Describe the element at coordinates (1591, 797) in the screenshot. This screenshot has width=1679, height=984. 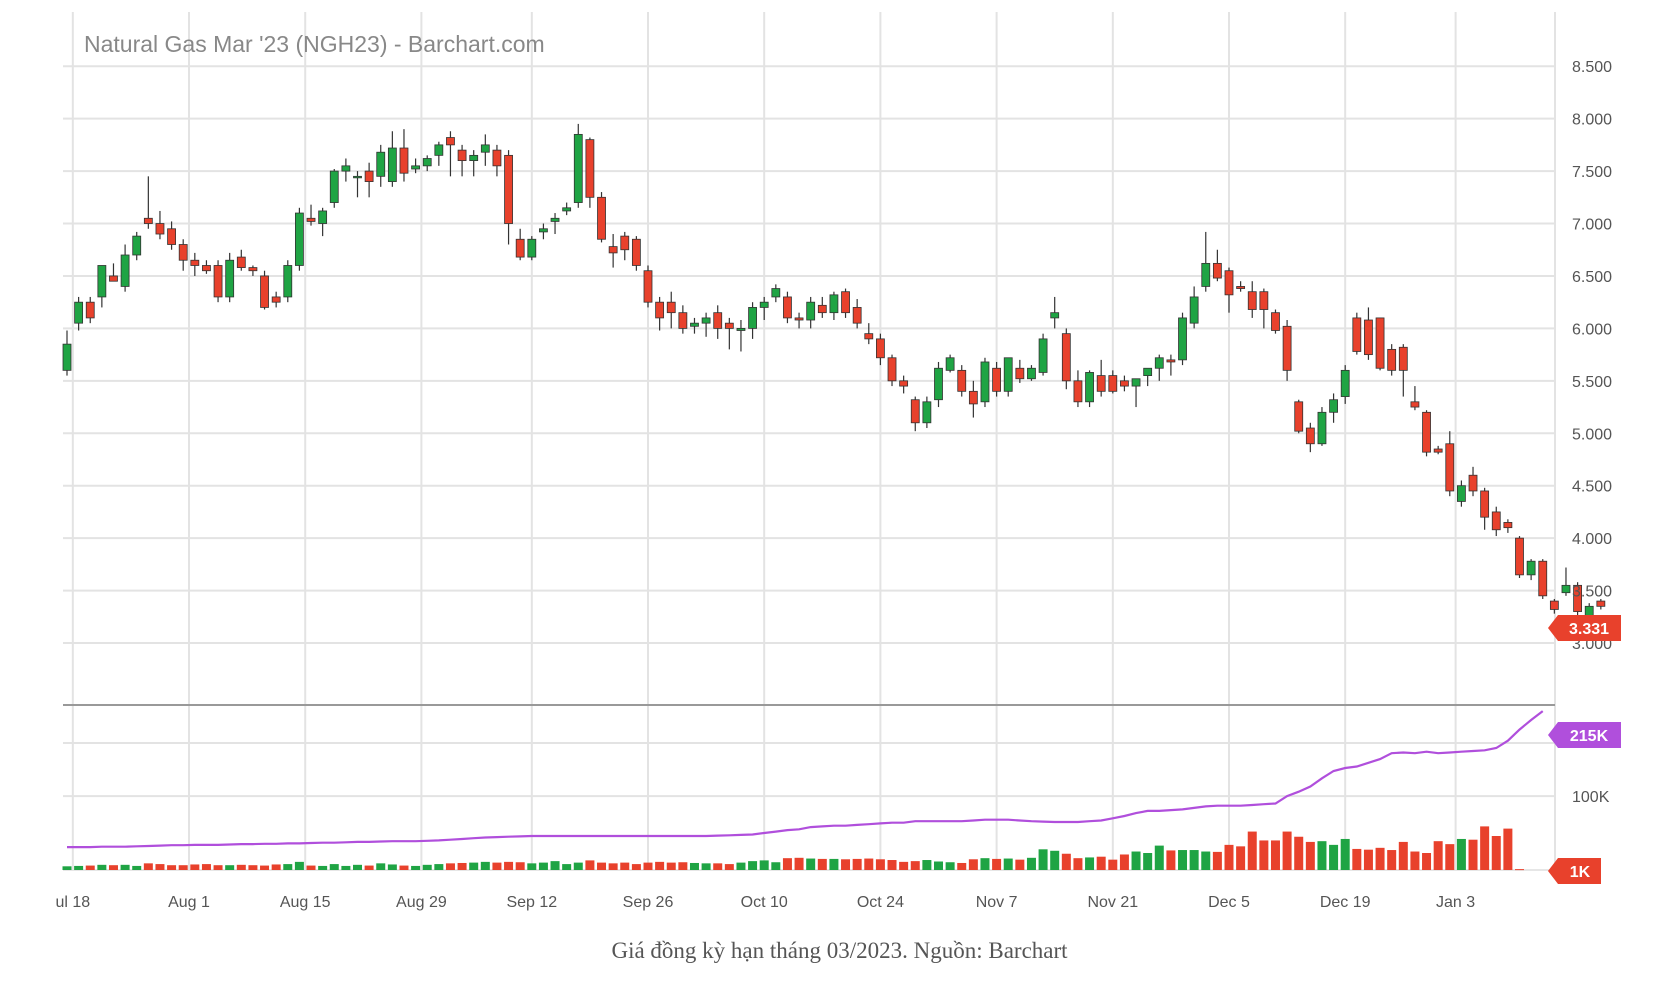
I see `volume-axis: 100K` at that location.